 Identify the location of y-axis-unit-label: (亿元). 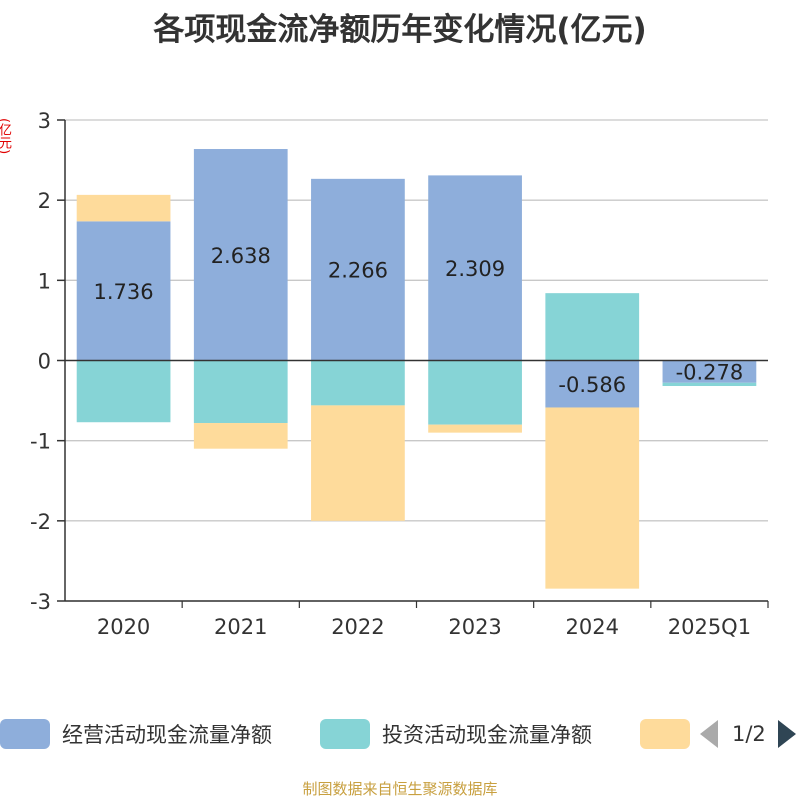
(5, 136).